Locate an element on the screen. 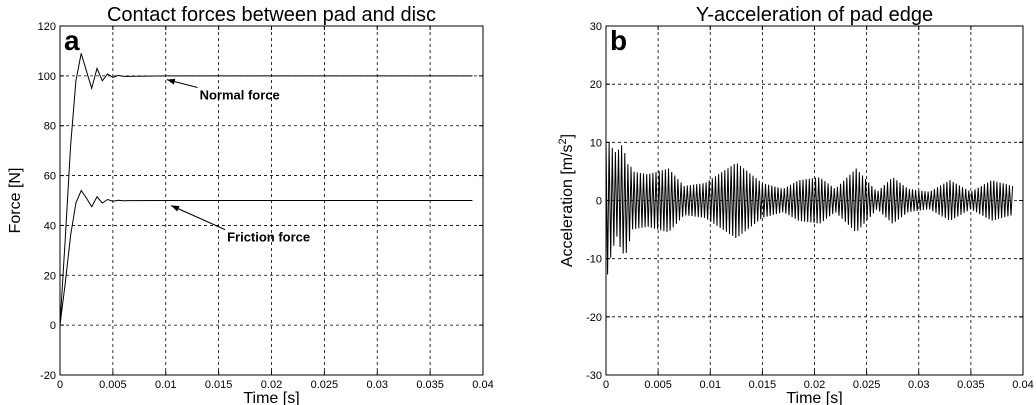 Image resolution: width=1036 pixels, height=405 pixels. x-axis-label-a: Time [s] is located at coordinates (271, 397).